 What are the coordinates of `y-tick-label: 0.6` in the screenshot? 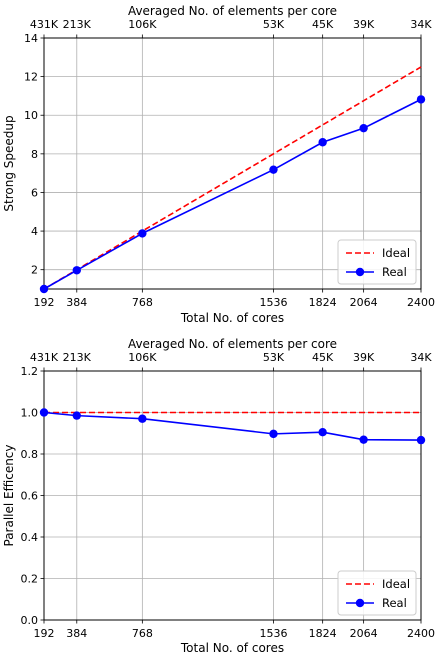 It's located at (30, 496).